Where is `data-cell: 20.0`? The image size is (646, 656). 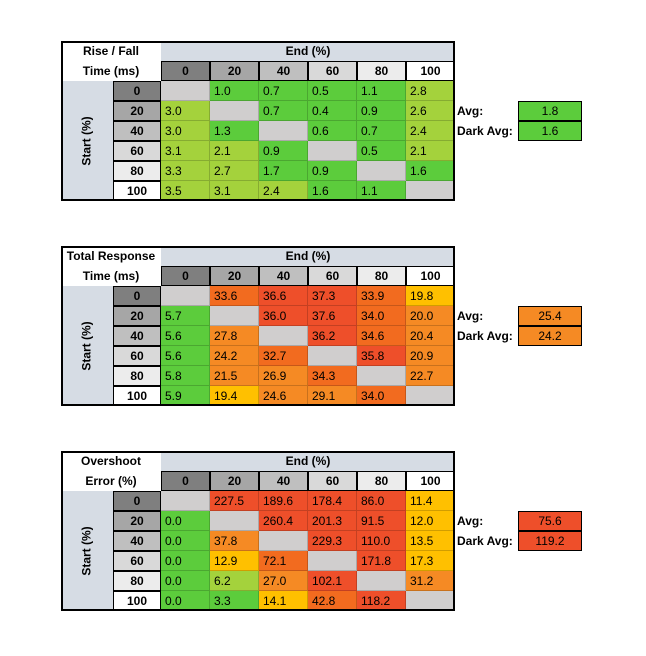 data-cell: 20.0 is located at coordinates (430, 316).